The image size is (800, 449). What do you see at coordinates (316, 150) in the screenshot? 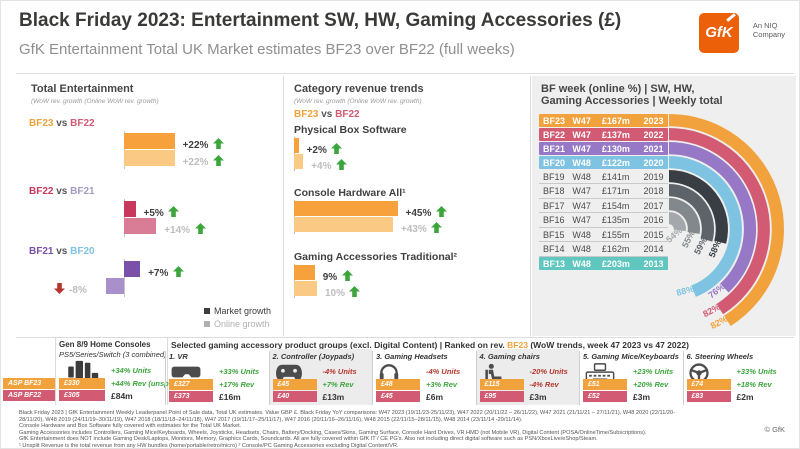
I see `revenue-pct-label: +2%` at bounding box center [316, 150].